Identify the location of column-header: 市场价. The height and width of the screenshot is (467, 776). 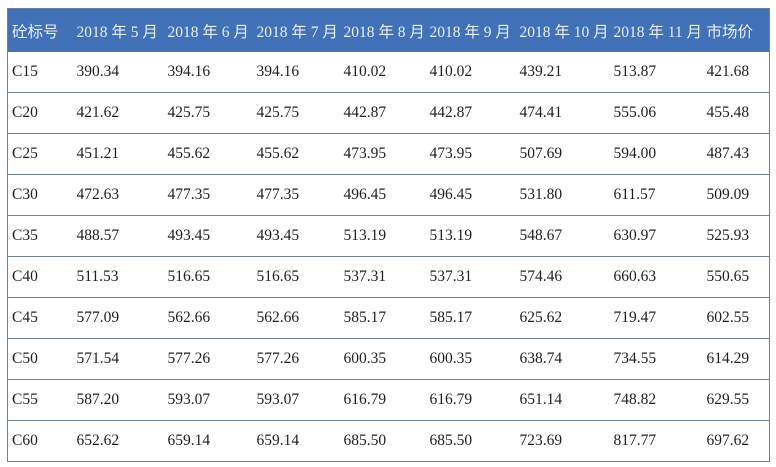
(736, 30).